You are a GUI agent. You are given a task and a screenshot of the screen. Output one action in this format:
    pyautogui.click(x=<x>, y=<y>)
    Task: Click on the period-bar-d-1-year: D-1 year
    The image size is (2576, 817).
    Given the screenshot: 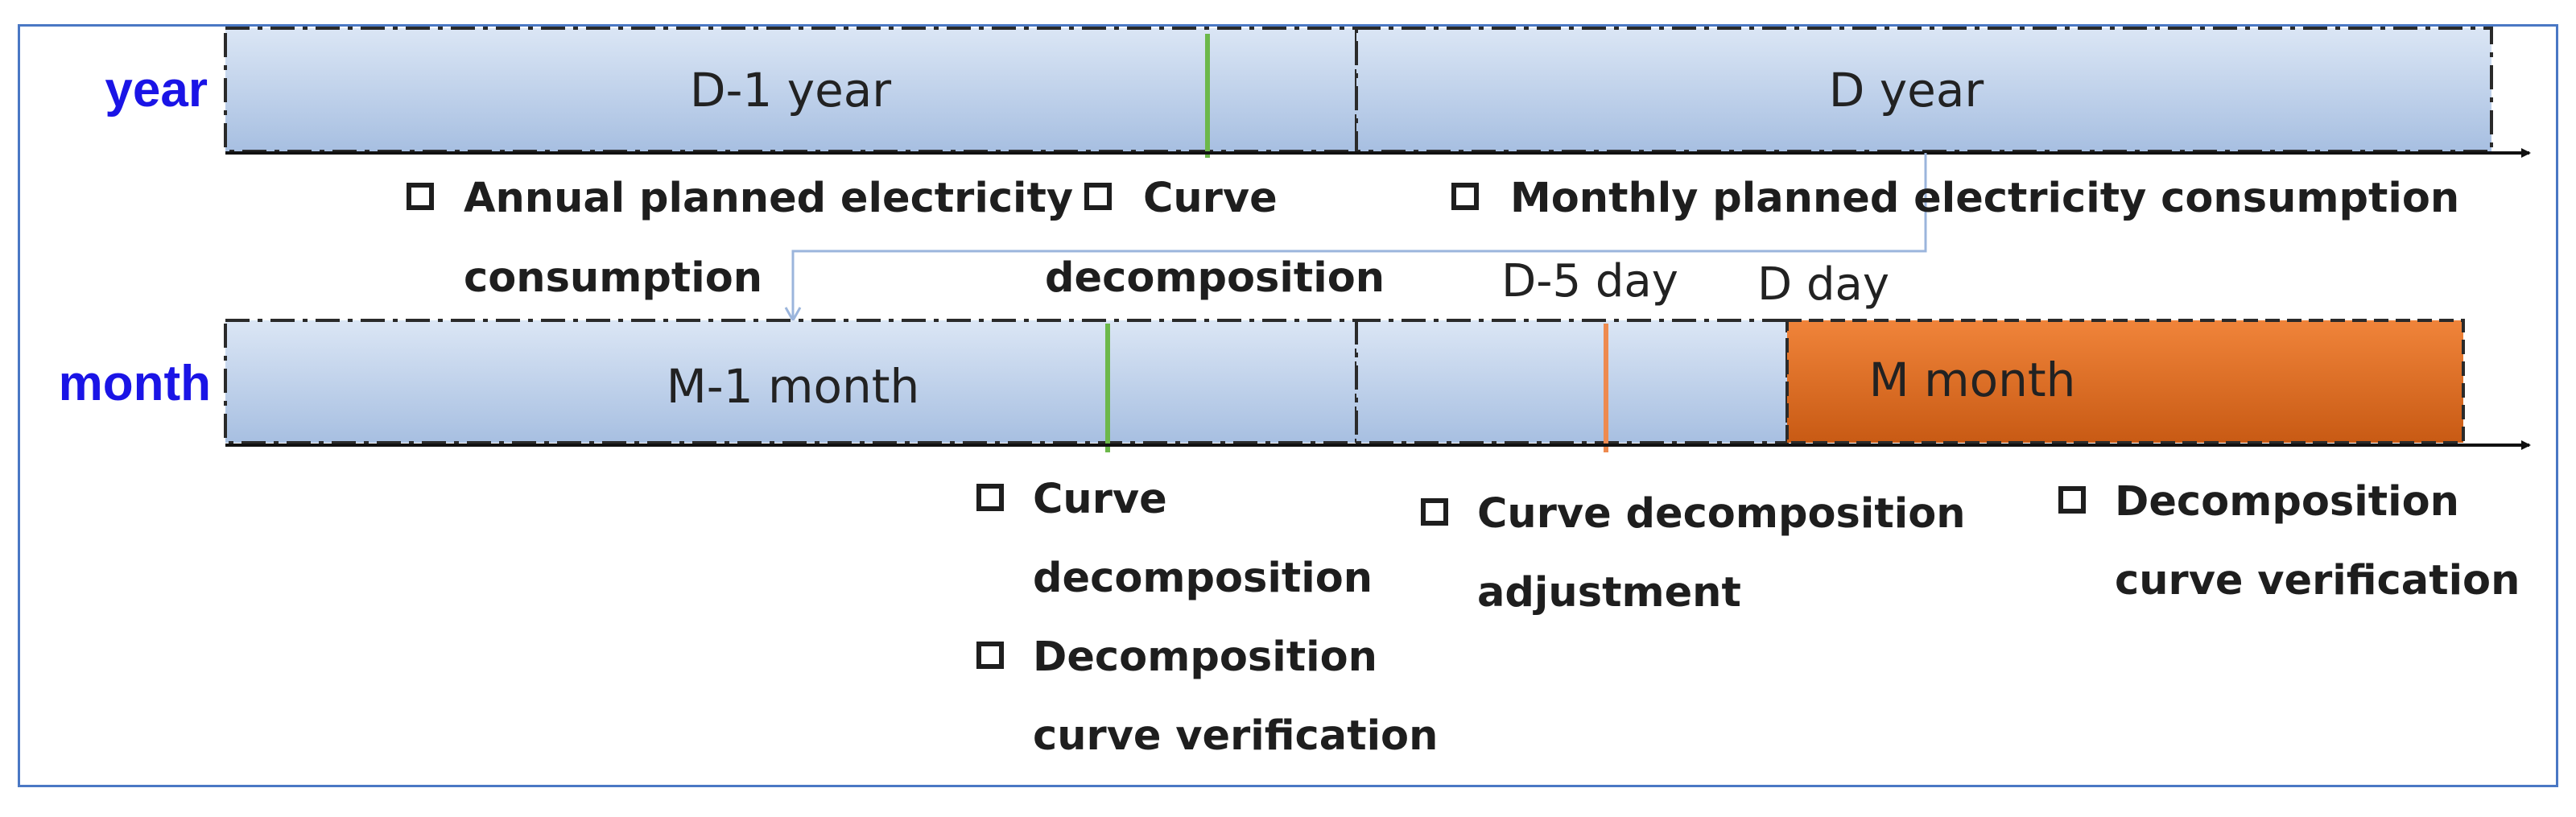 What is the action you would take?
    pyautogui.click(x=791, y=90)
    